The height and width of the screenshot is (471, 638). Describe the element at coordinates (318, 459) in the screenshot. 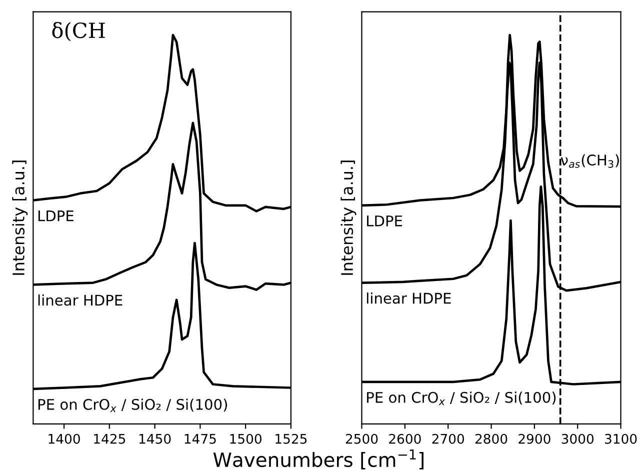

I see `x-axis-title: Wavenumbers [cm$^{−1}$]` at that location.